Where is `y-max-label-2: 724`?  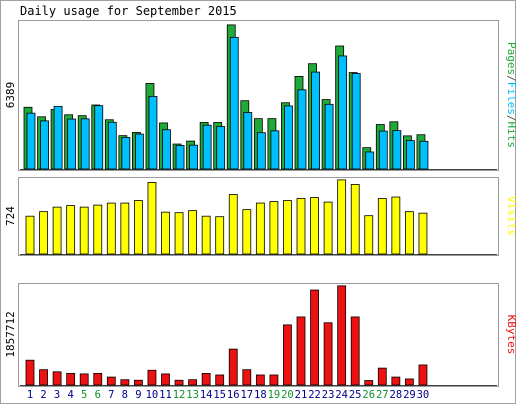 y-max-label-2: 724 is located at coordinates (10, 216).